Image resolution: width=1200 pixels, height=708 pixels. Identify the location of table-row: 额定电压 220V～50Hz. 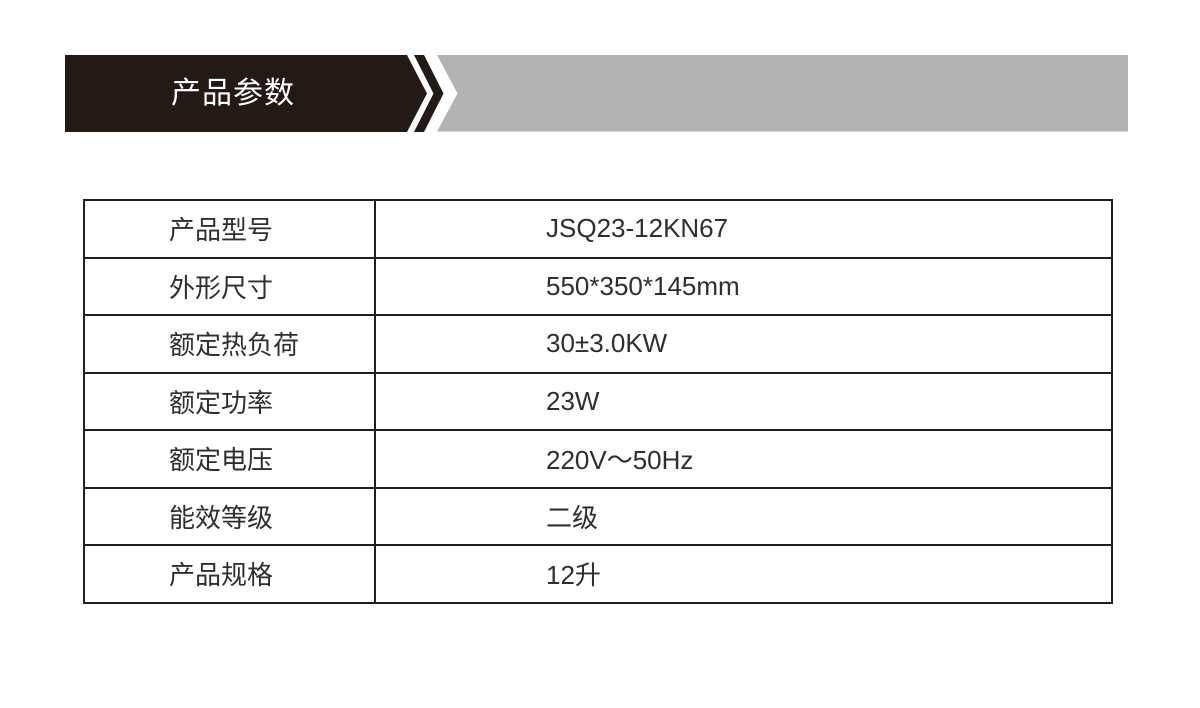
(598, 459).